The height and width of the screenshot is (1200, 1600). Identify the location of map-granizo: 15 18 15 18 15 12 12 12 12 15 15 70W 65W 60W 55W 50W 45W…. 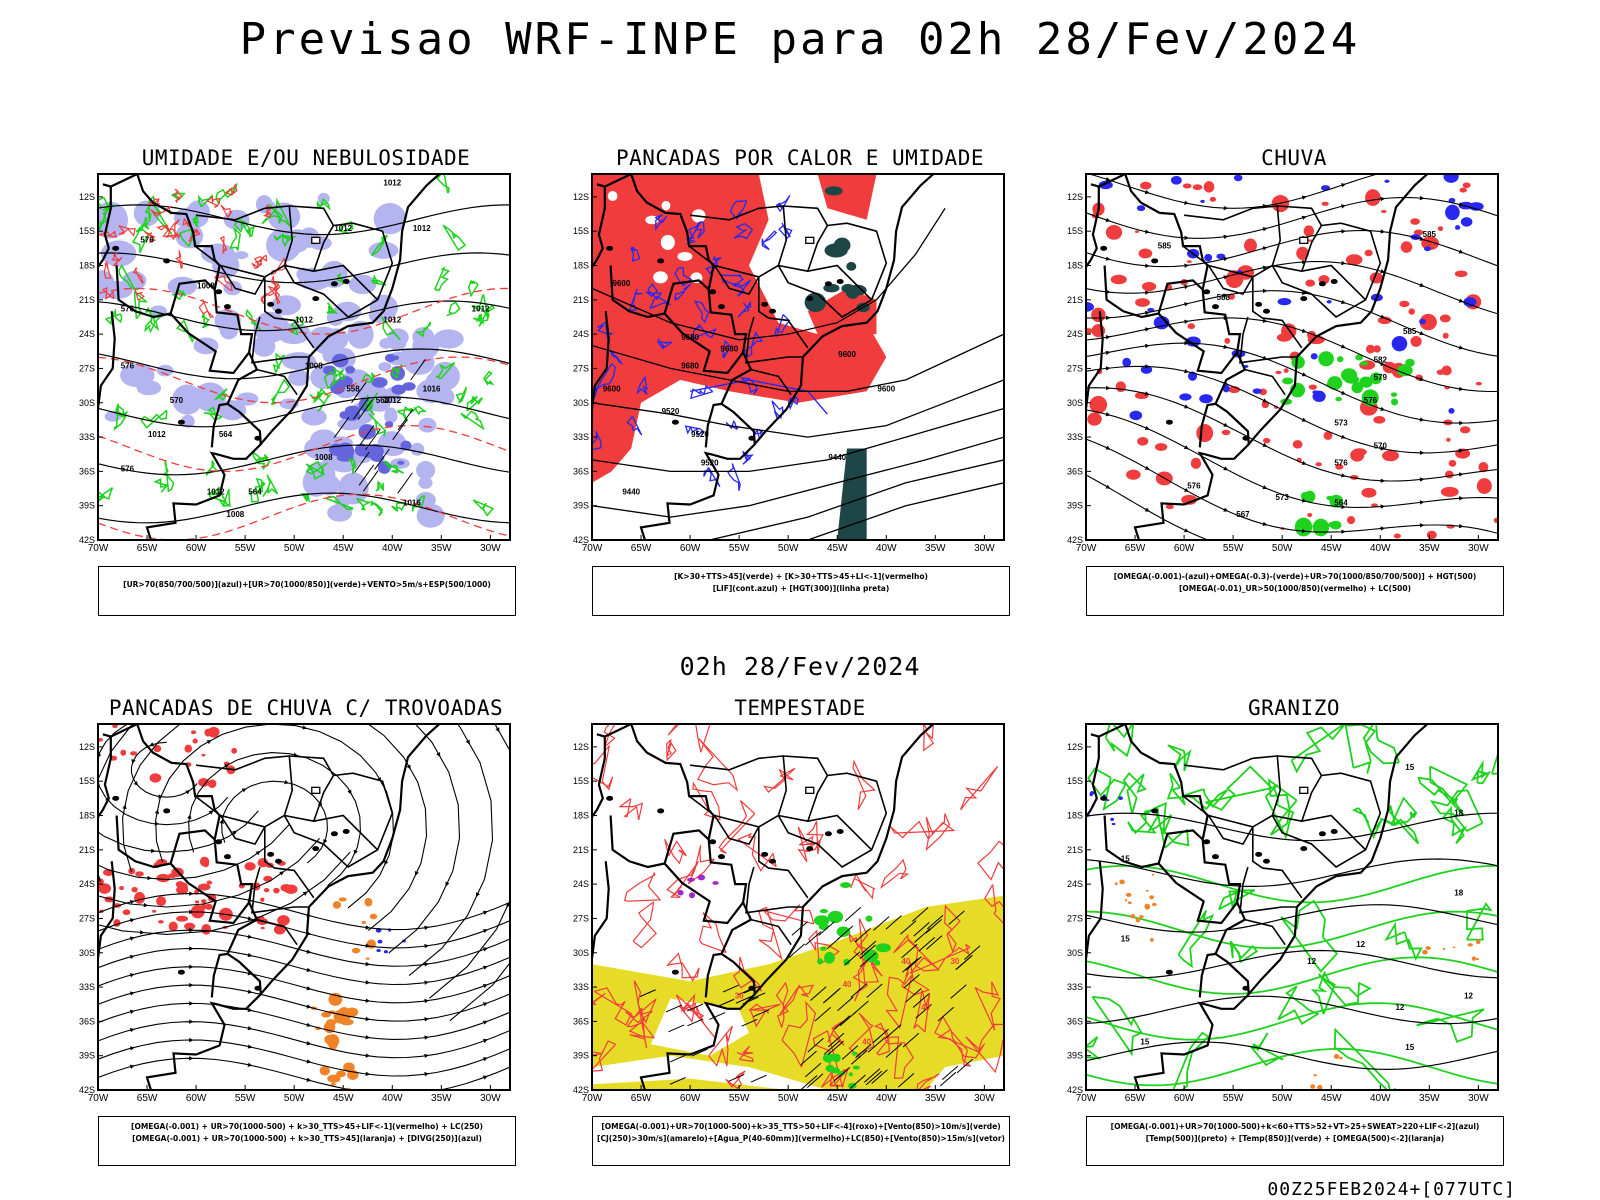
(1283, 913).